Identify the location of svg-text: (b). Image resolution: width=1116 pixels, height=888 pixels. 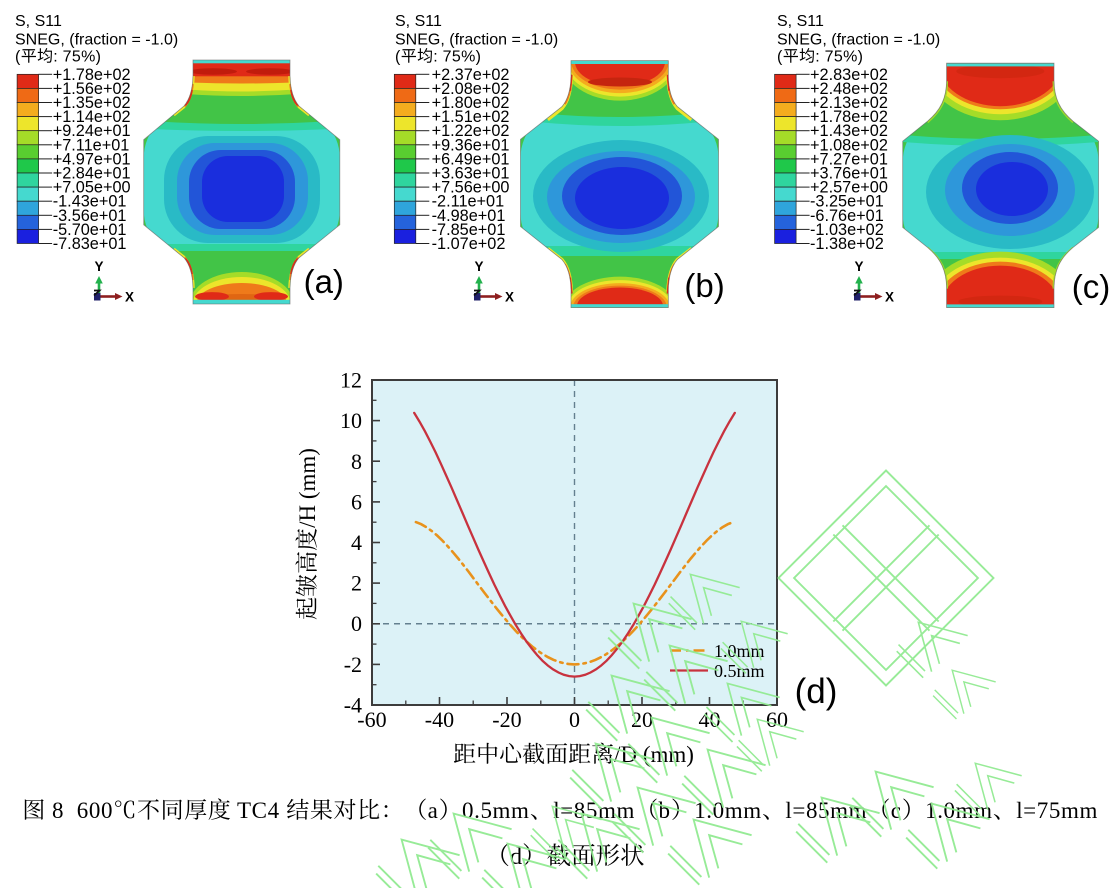
(704, 285).